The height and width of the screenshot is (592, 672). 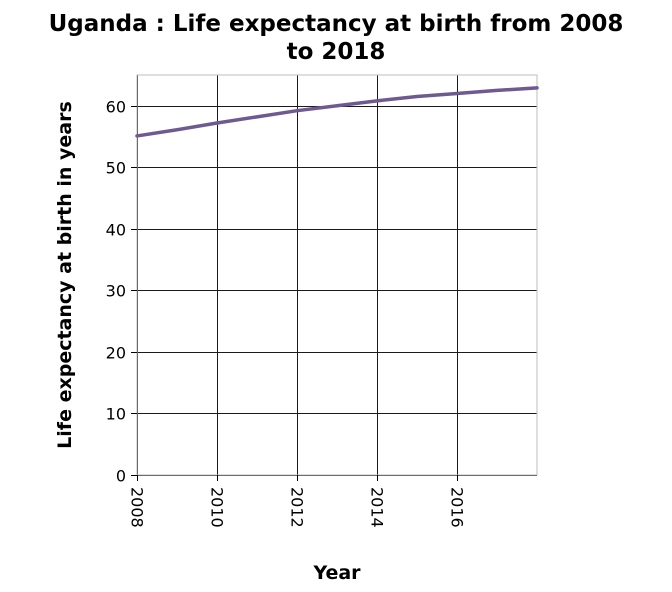 I want to click on y-tick-label: 10, so click(x=116, y=414).